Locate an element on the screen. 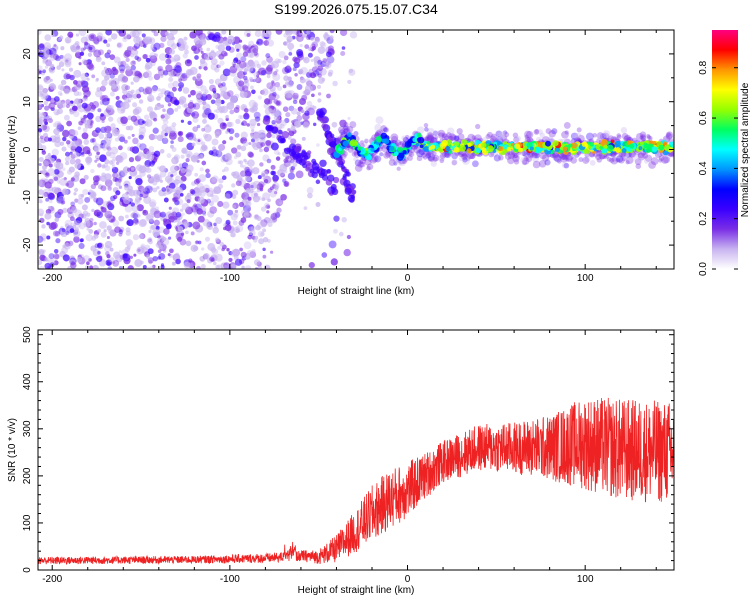 The image size is (750, 600). y-tick-label: -10 is located at coordinates (27, 197).